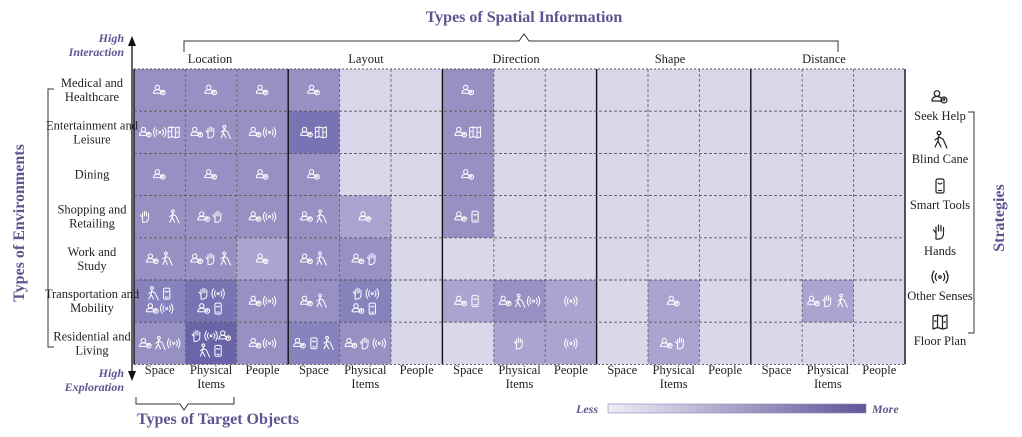 Image resolution: width=1022 pixels, height=437 pixels. What do you see at coordinates (94, 380) in the screenshot?
I see `high-exploration-label: High Exploration` at bounding box center [94, 380].